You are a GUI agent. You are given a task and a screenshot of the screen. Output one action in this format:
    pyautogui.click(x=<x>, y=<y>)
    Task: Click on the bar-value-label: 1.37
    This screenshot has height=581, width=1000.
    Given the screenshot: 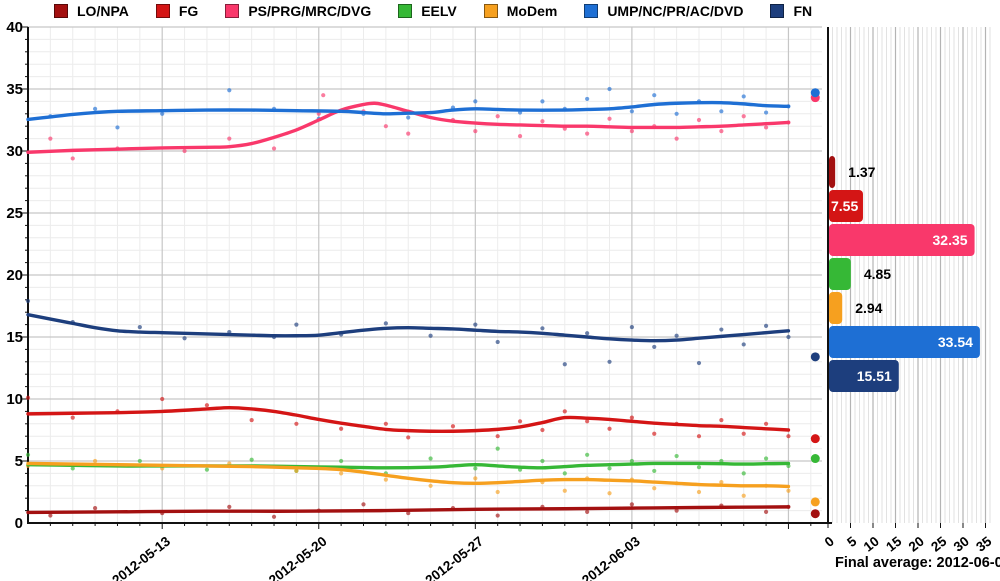 What is the action you would take?
    pyautogui.click(x=861, y=172)
    